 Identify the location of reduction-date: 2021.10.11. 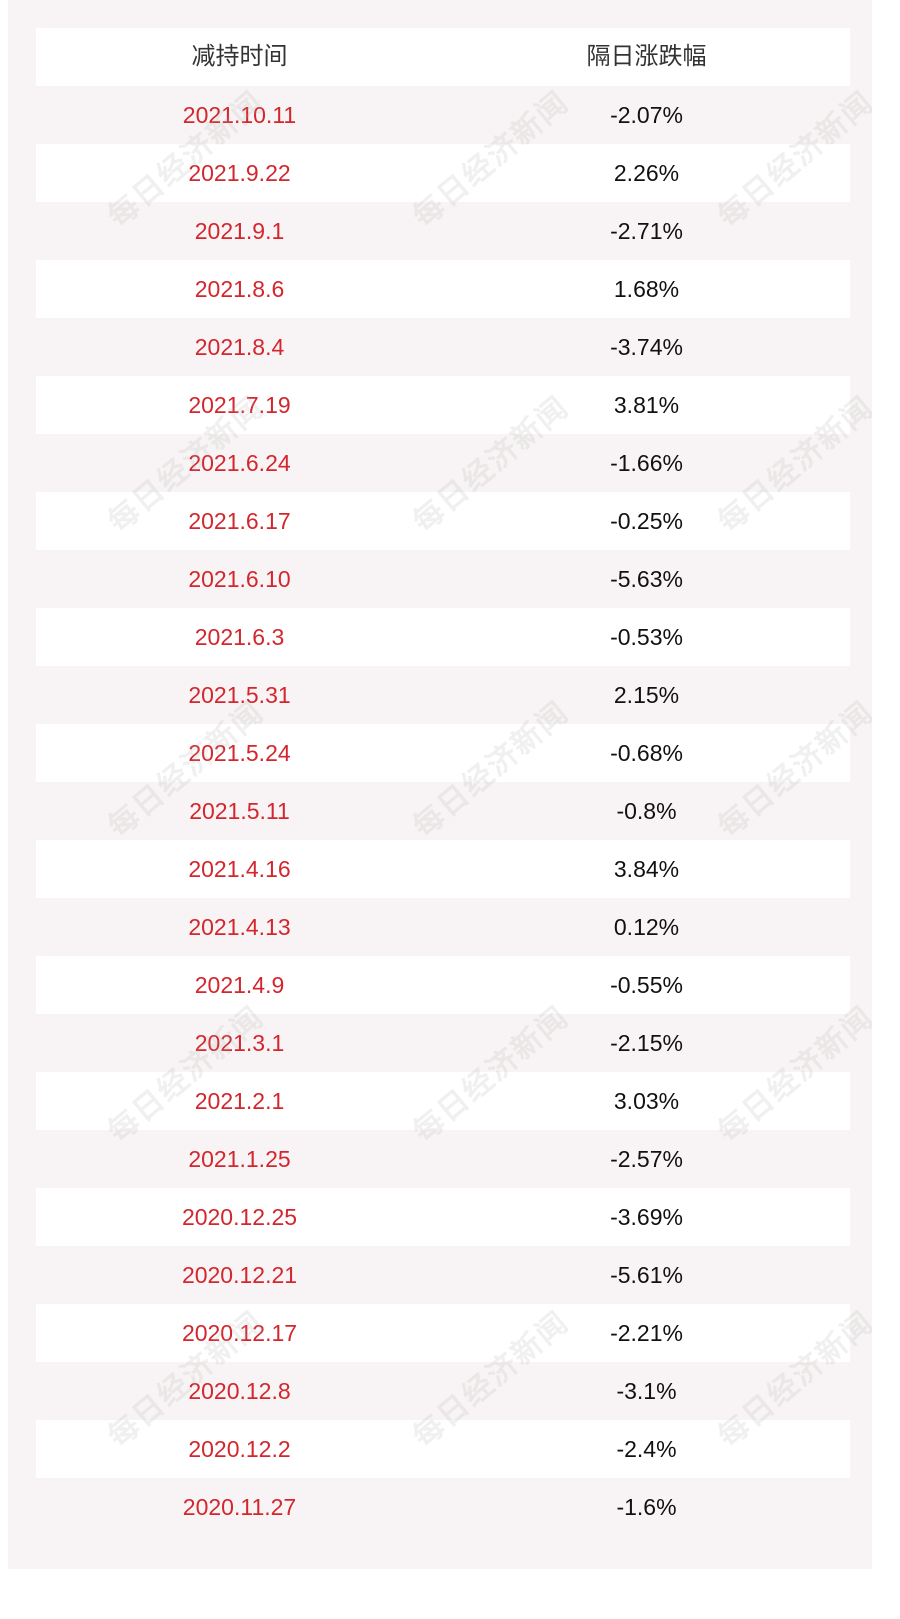
(239, 115).